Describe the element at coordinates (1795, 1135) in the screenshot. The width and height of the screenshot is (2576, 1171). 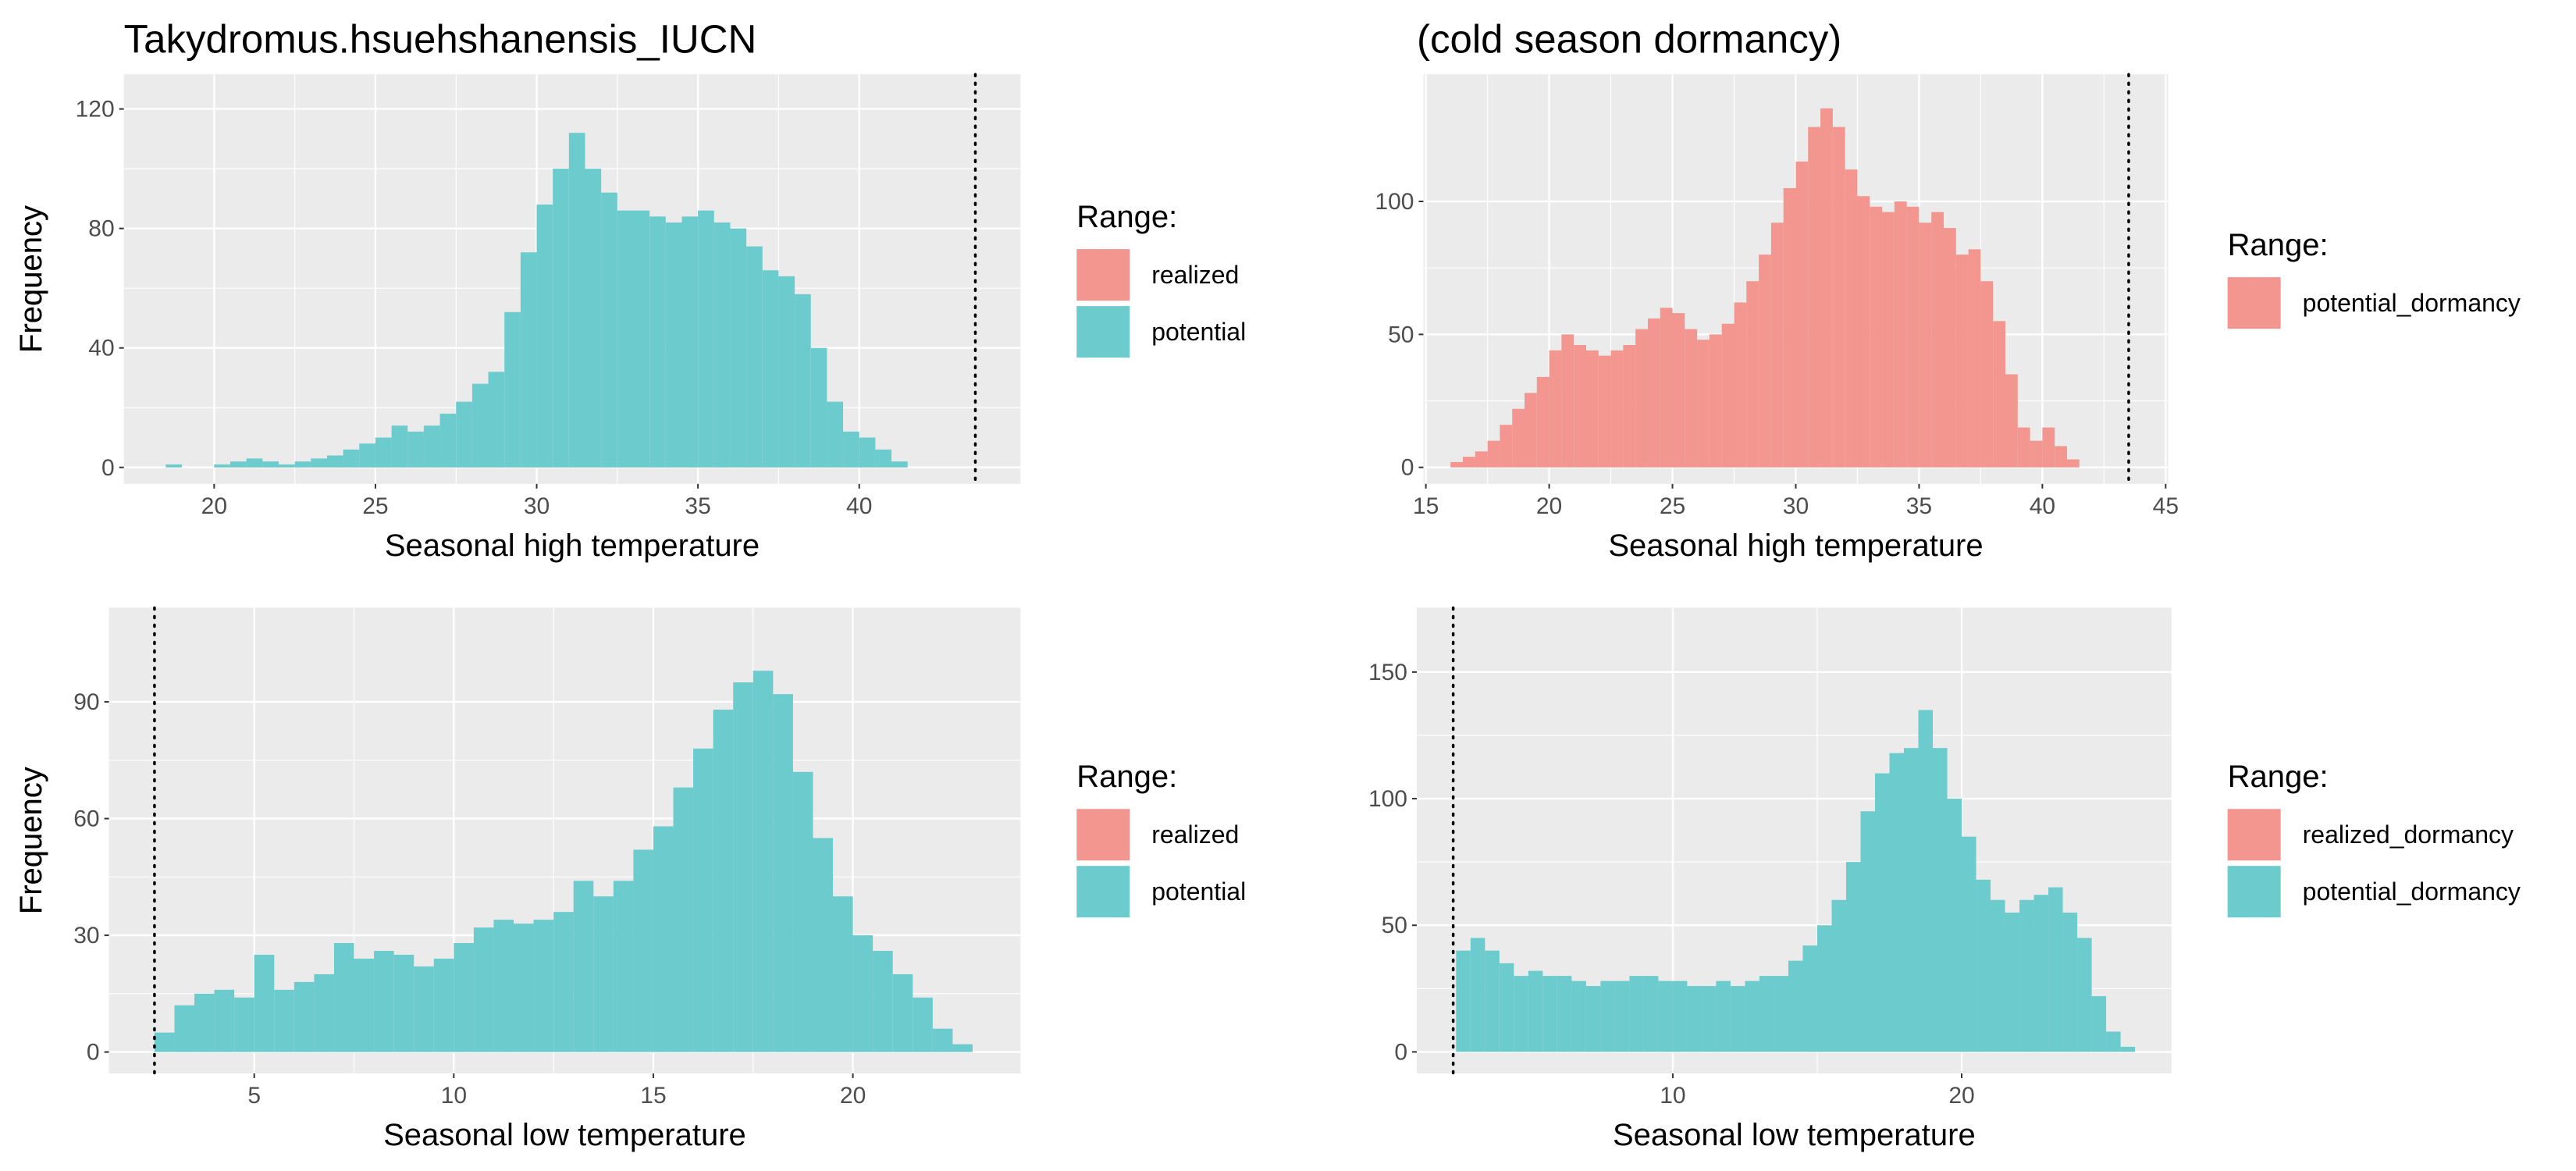
I see `x-axis-title: Seasonal low temperature` at that location.